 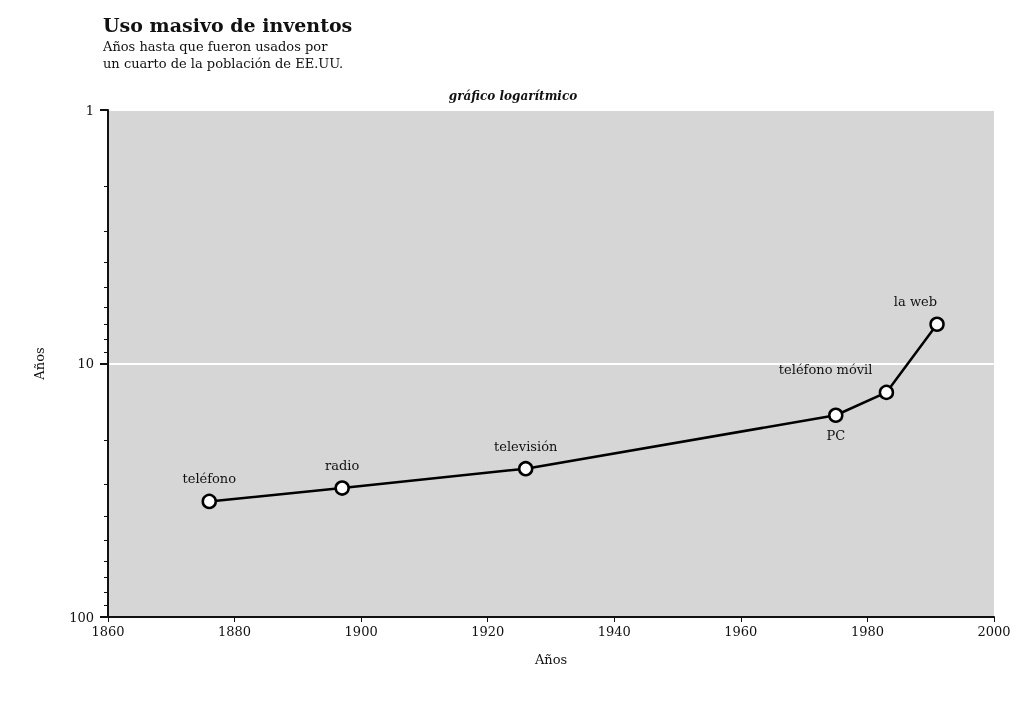 What do you see at coordinates (994, 631) in the screenshot?
I see `x-tick-label: 2000` at bounding box center [994, 631].